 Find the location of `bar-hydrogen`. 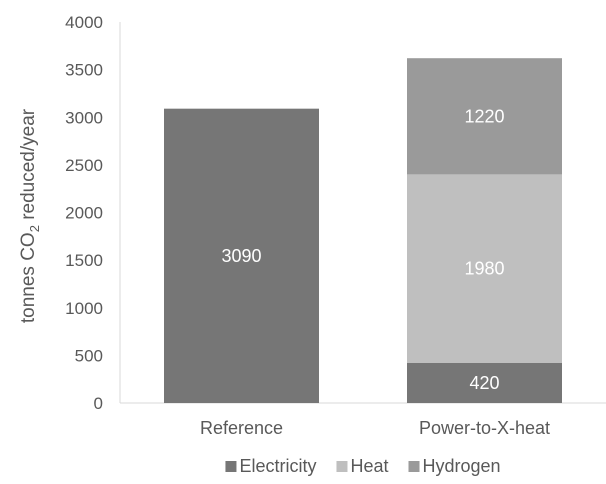

bar-hydrogen is located at coordinates (484, 116).